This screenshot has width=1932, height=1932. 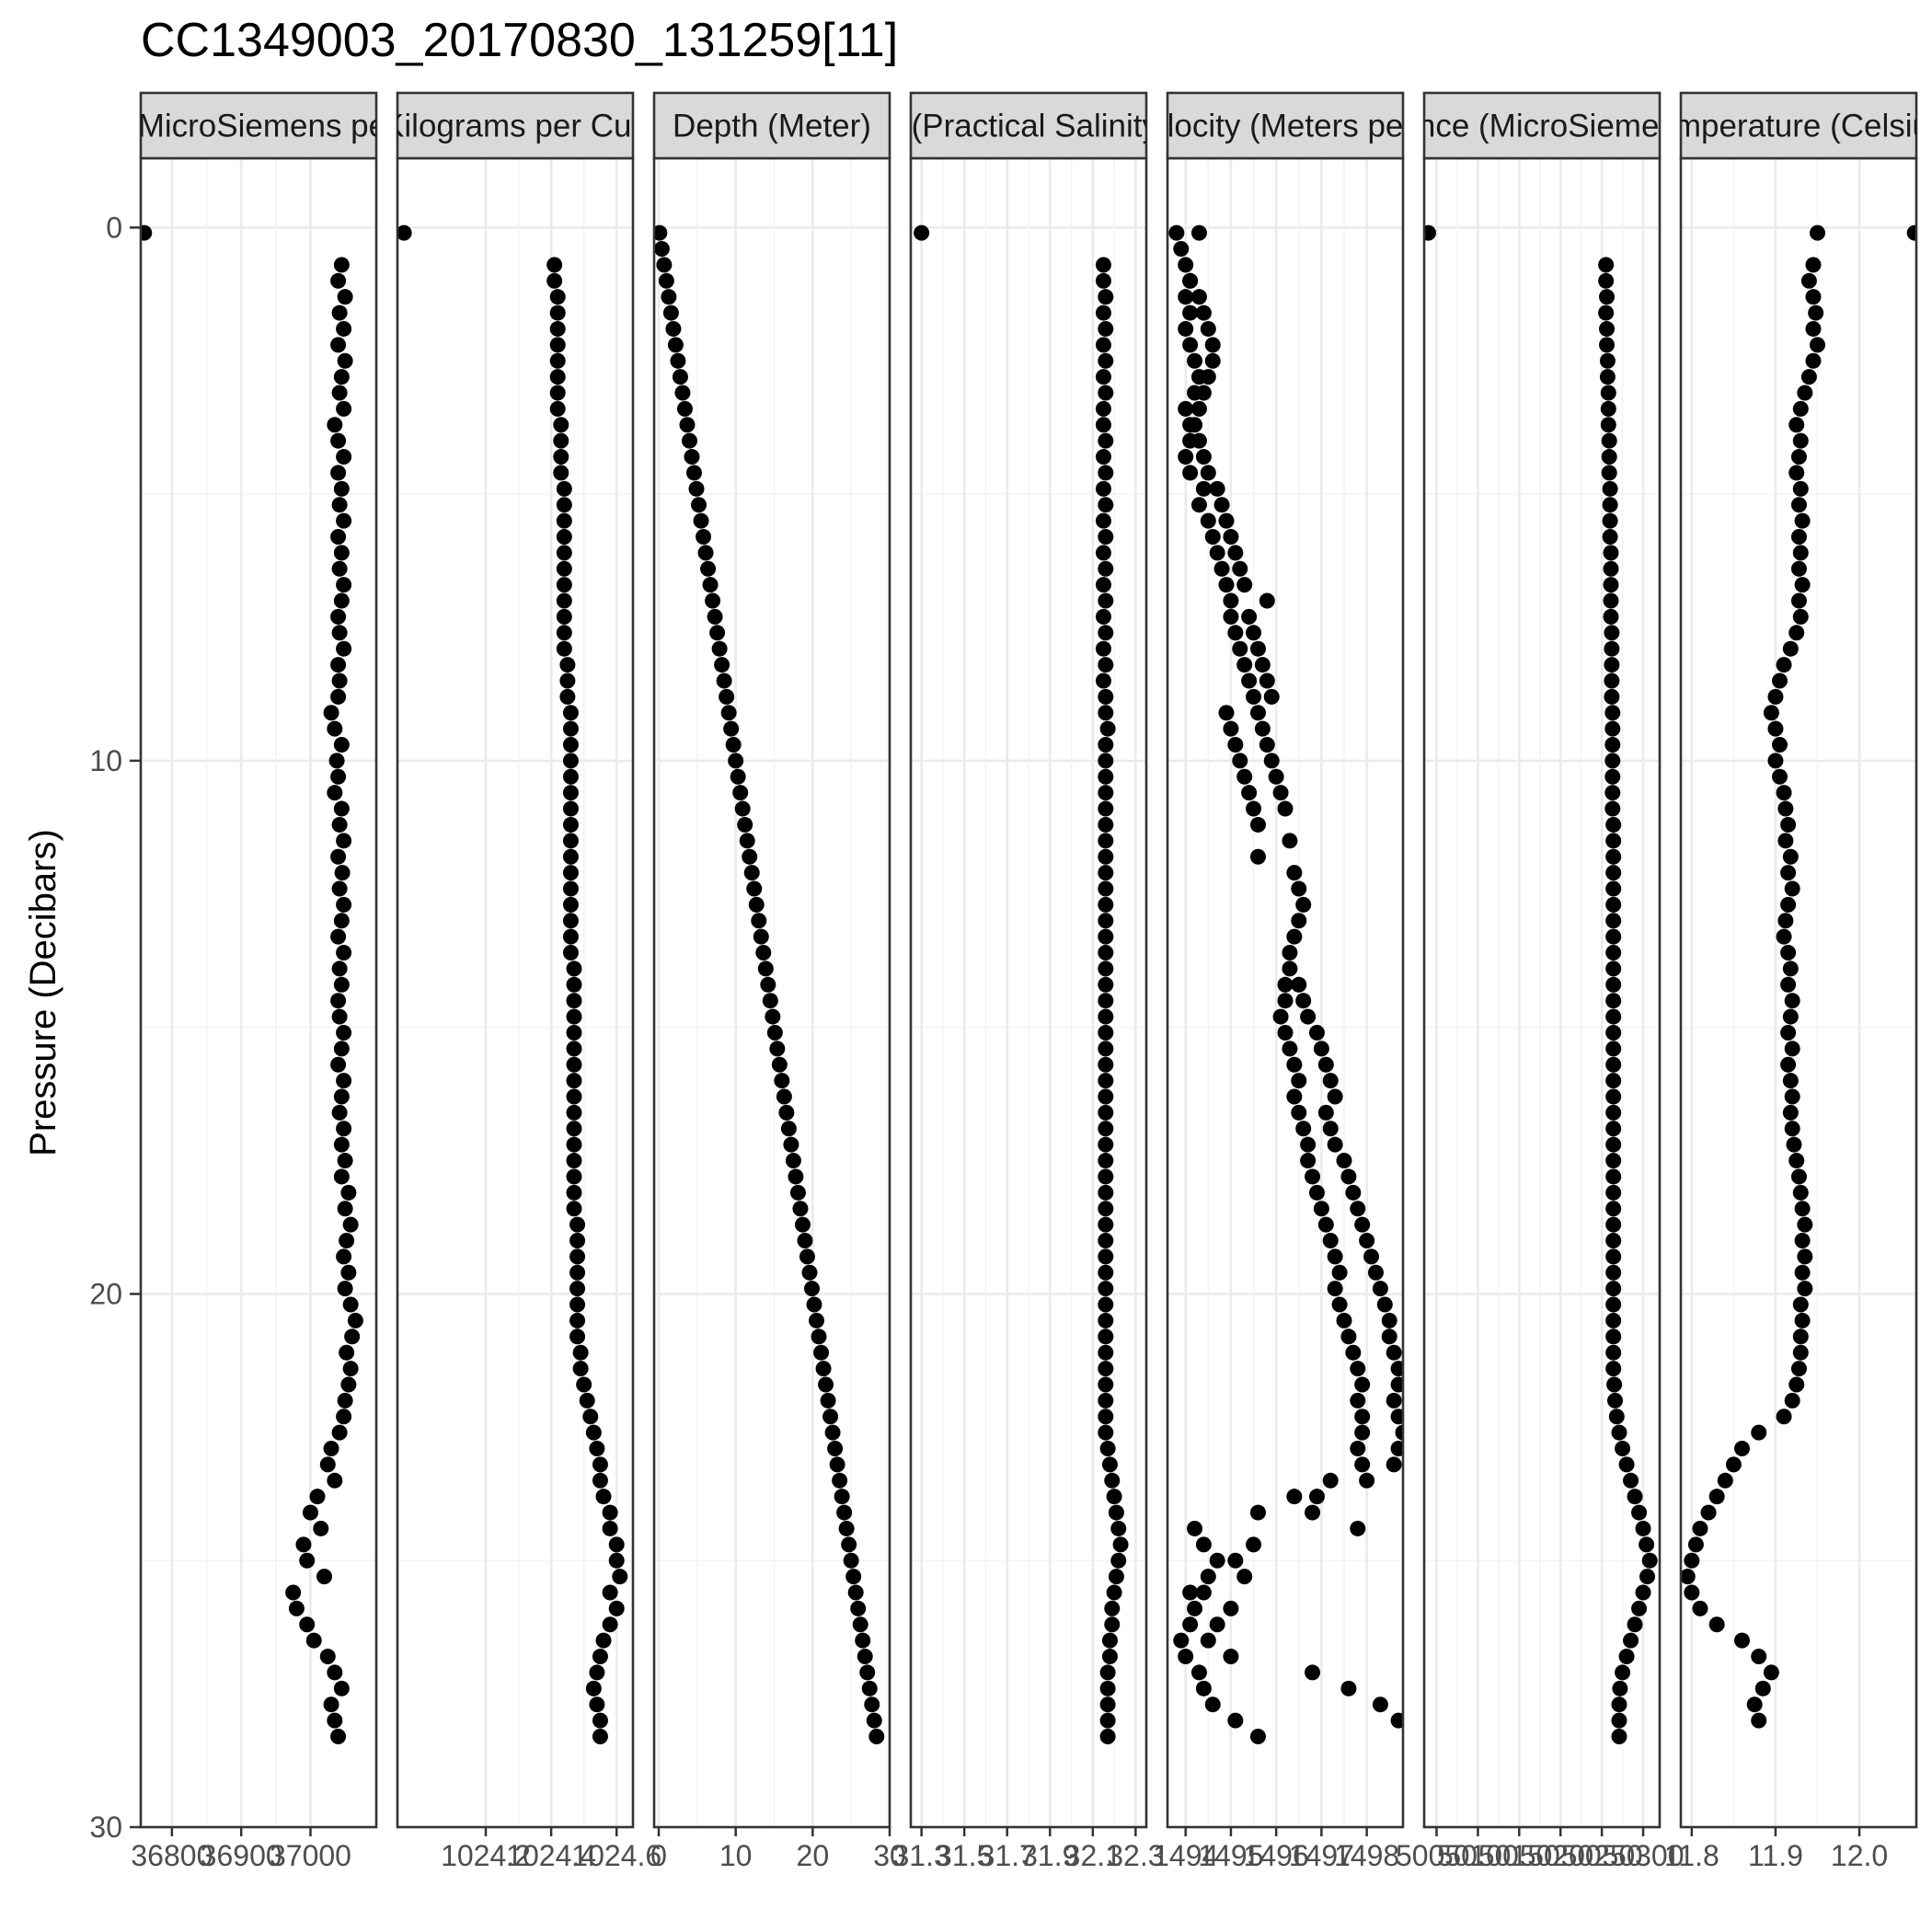 I want to click on x-tick-label: 1495, so click(x=1230, y=1855).